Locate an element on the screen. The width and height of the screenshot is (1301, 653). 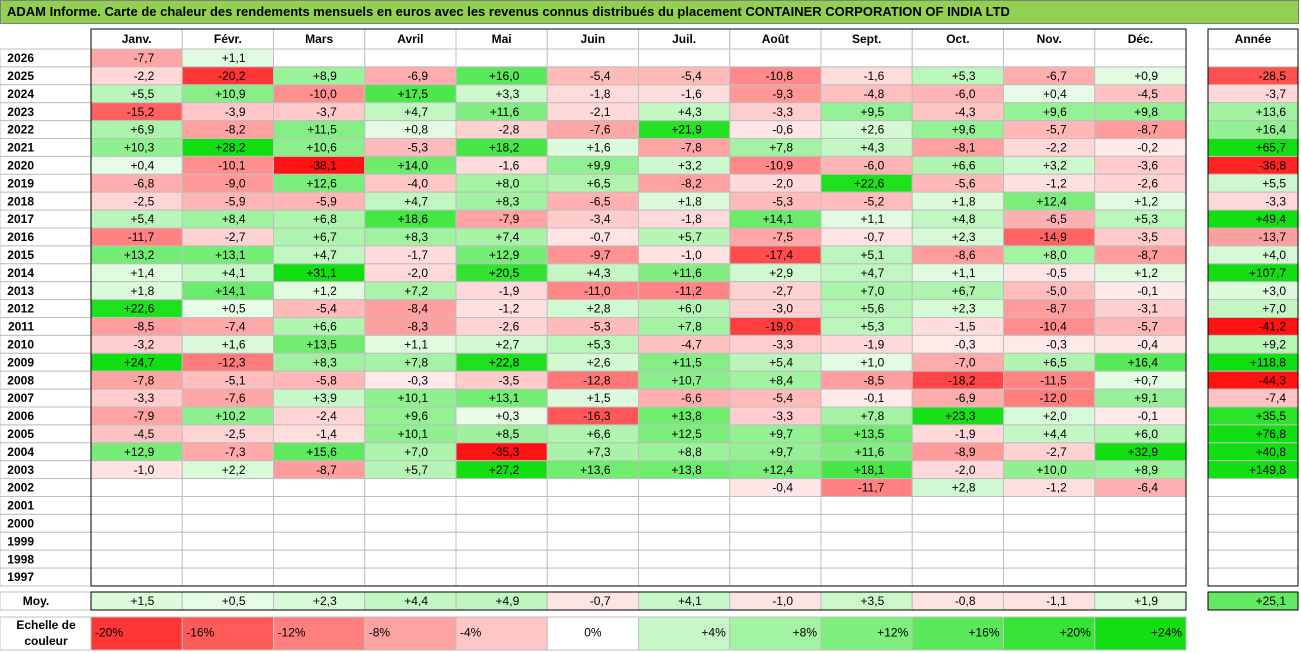
heatmap-value: -1,8 is located at coordinates (691, 219).